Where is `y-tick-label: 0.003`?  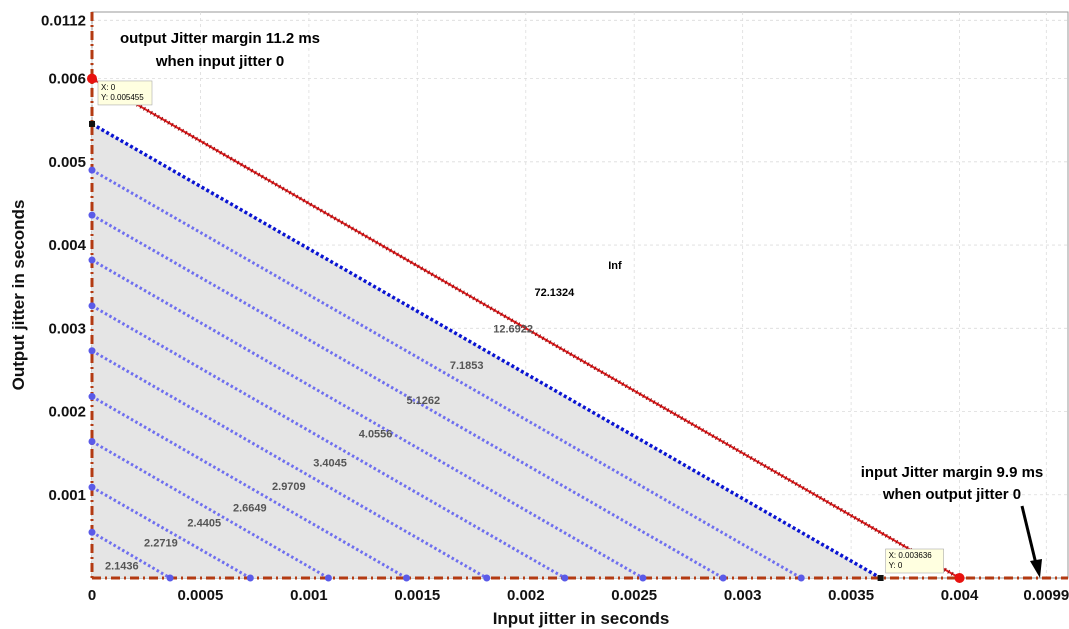
y-tick-label: 0.003 is located at coordinates (67, 328).